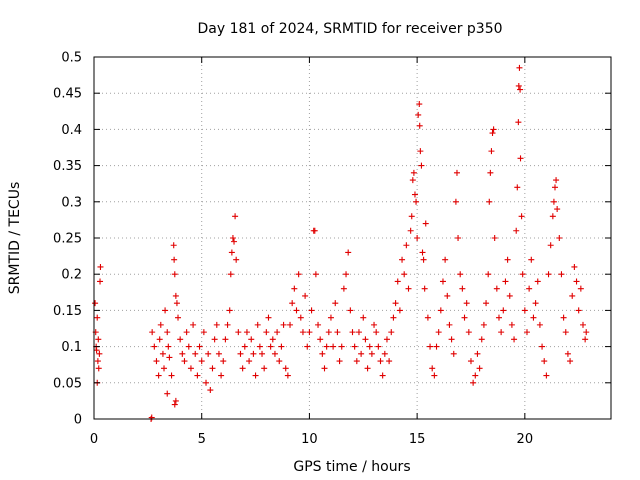 This screenshot has width=640, height=480. Describe the element at coordinates (525, 439) in the screenshot. I see `x-tick-label: 20` at that location.